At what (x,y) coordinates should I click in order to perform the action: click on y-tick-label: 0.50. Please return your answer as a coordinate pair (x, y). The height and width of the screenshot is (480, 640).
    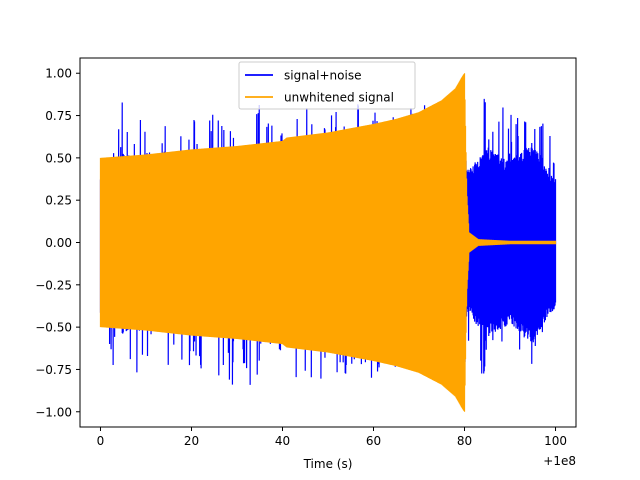
    Looking at the image, I should click on (58, 158).